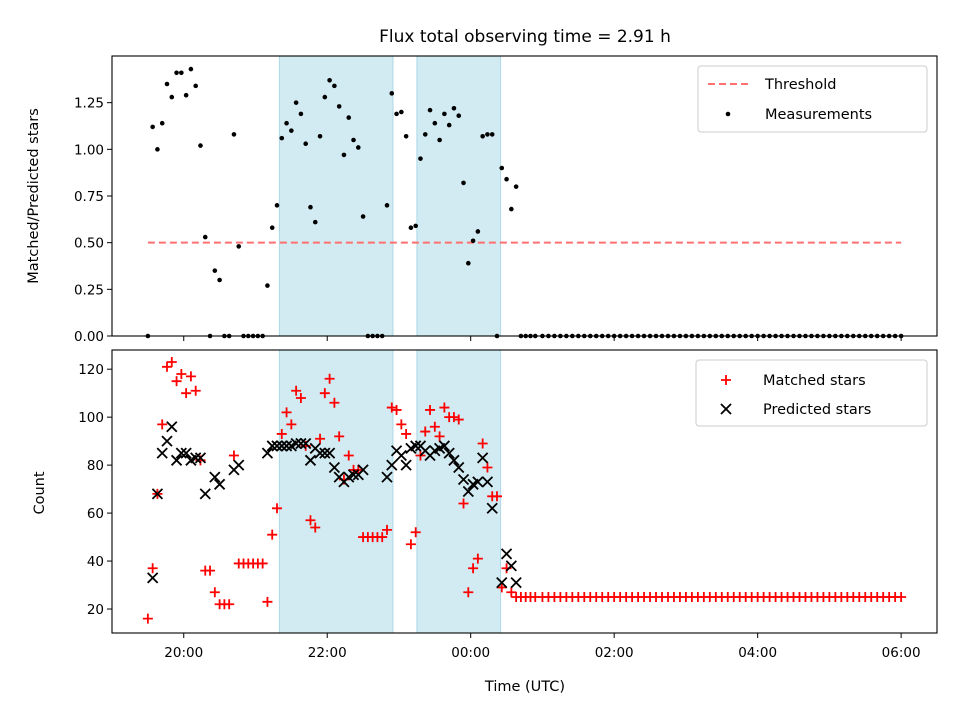 This screenshot has height=720, width=960. What do you see at coordinates (89, 244) in the screenshot?
I see `y-tick-label: 0.50` at bounding box center [89, 244].